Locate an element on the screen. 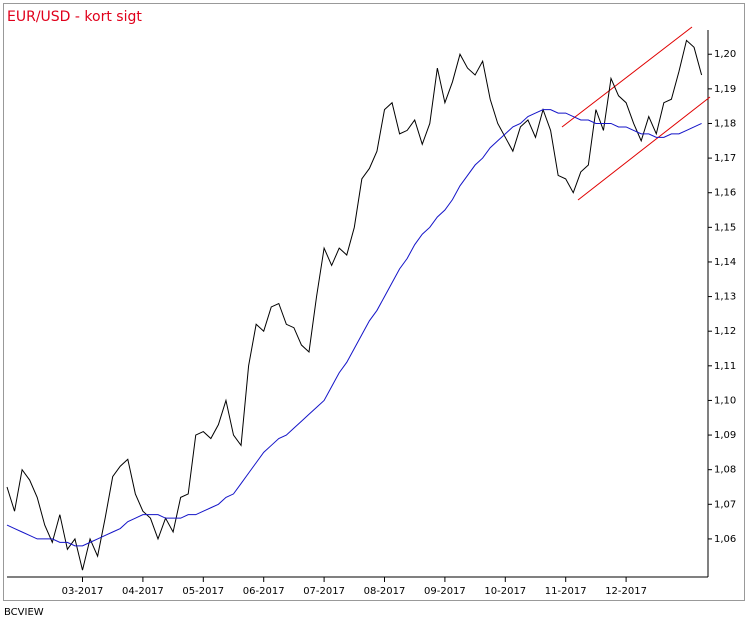  y-tick-label: 1,19 is located at coordinates (725, 89).